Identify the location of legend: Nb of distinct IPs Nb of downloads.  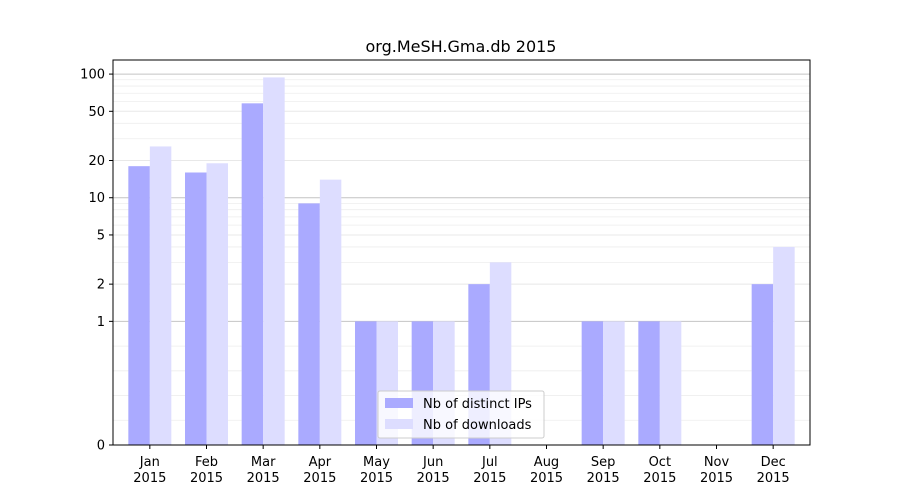
(461, 414).